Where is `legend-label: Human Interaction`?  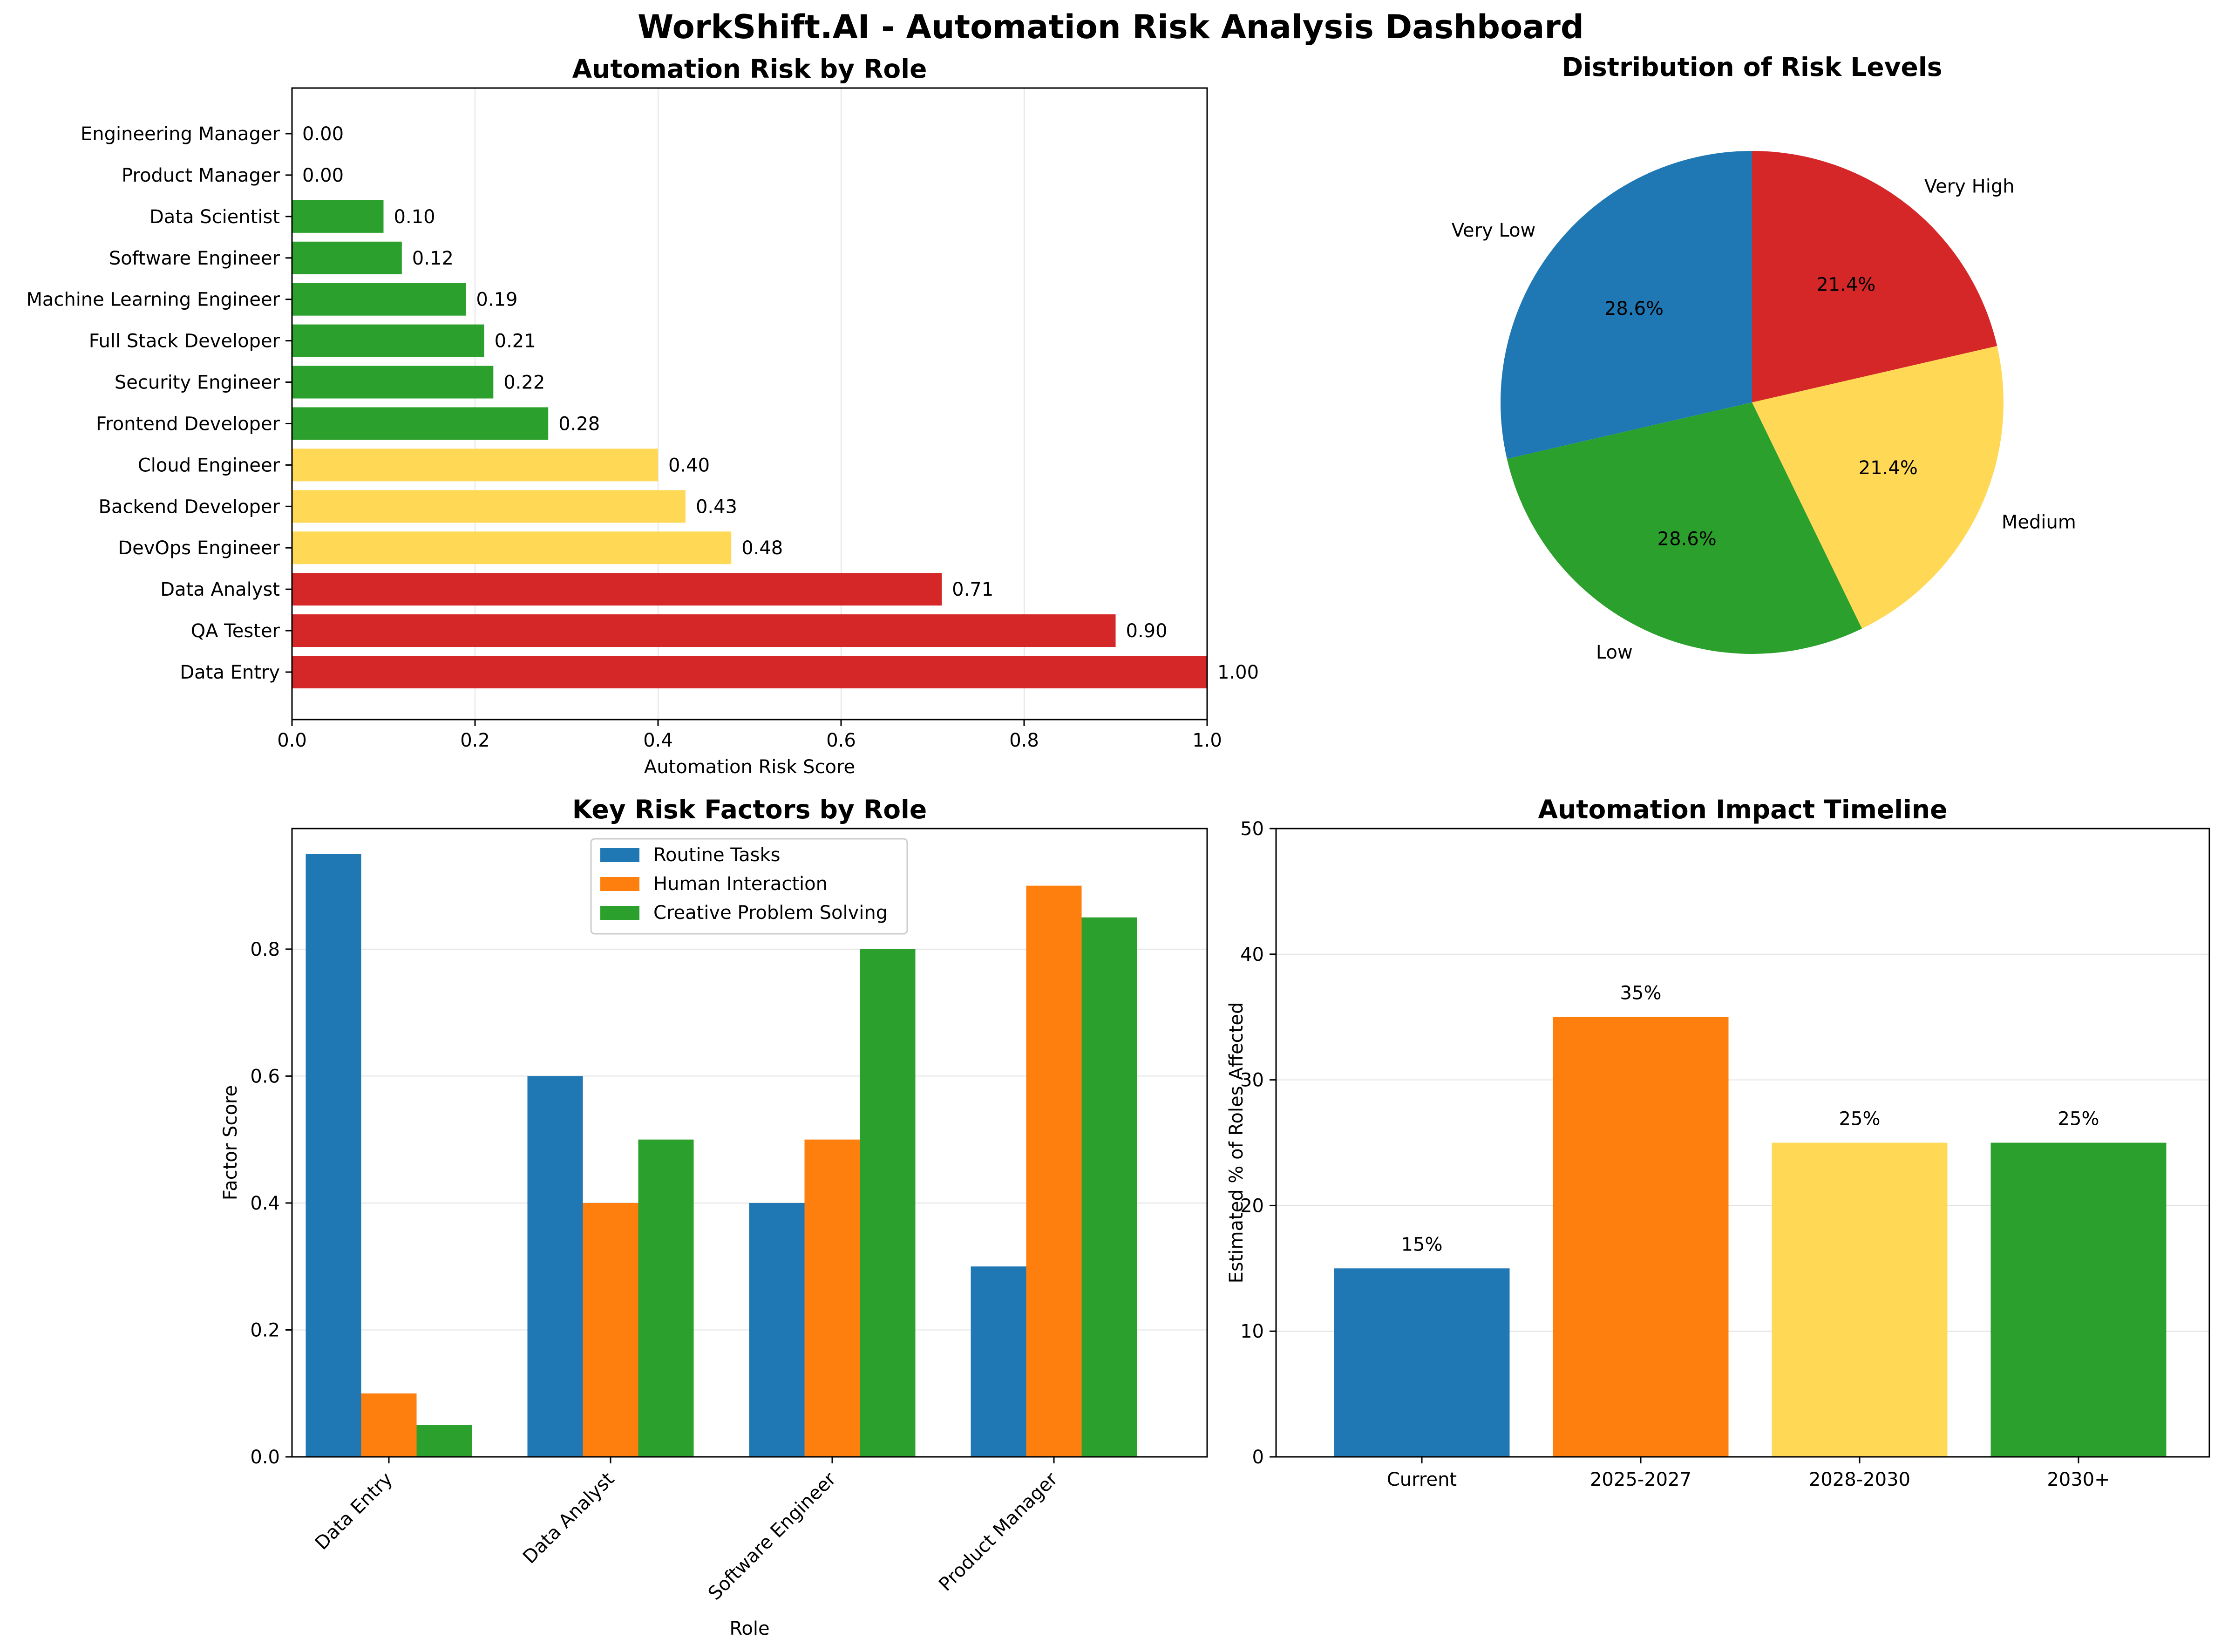
legend-label: Human Interaction is located at coordinates (740, 884).